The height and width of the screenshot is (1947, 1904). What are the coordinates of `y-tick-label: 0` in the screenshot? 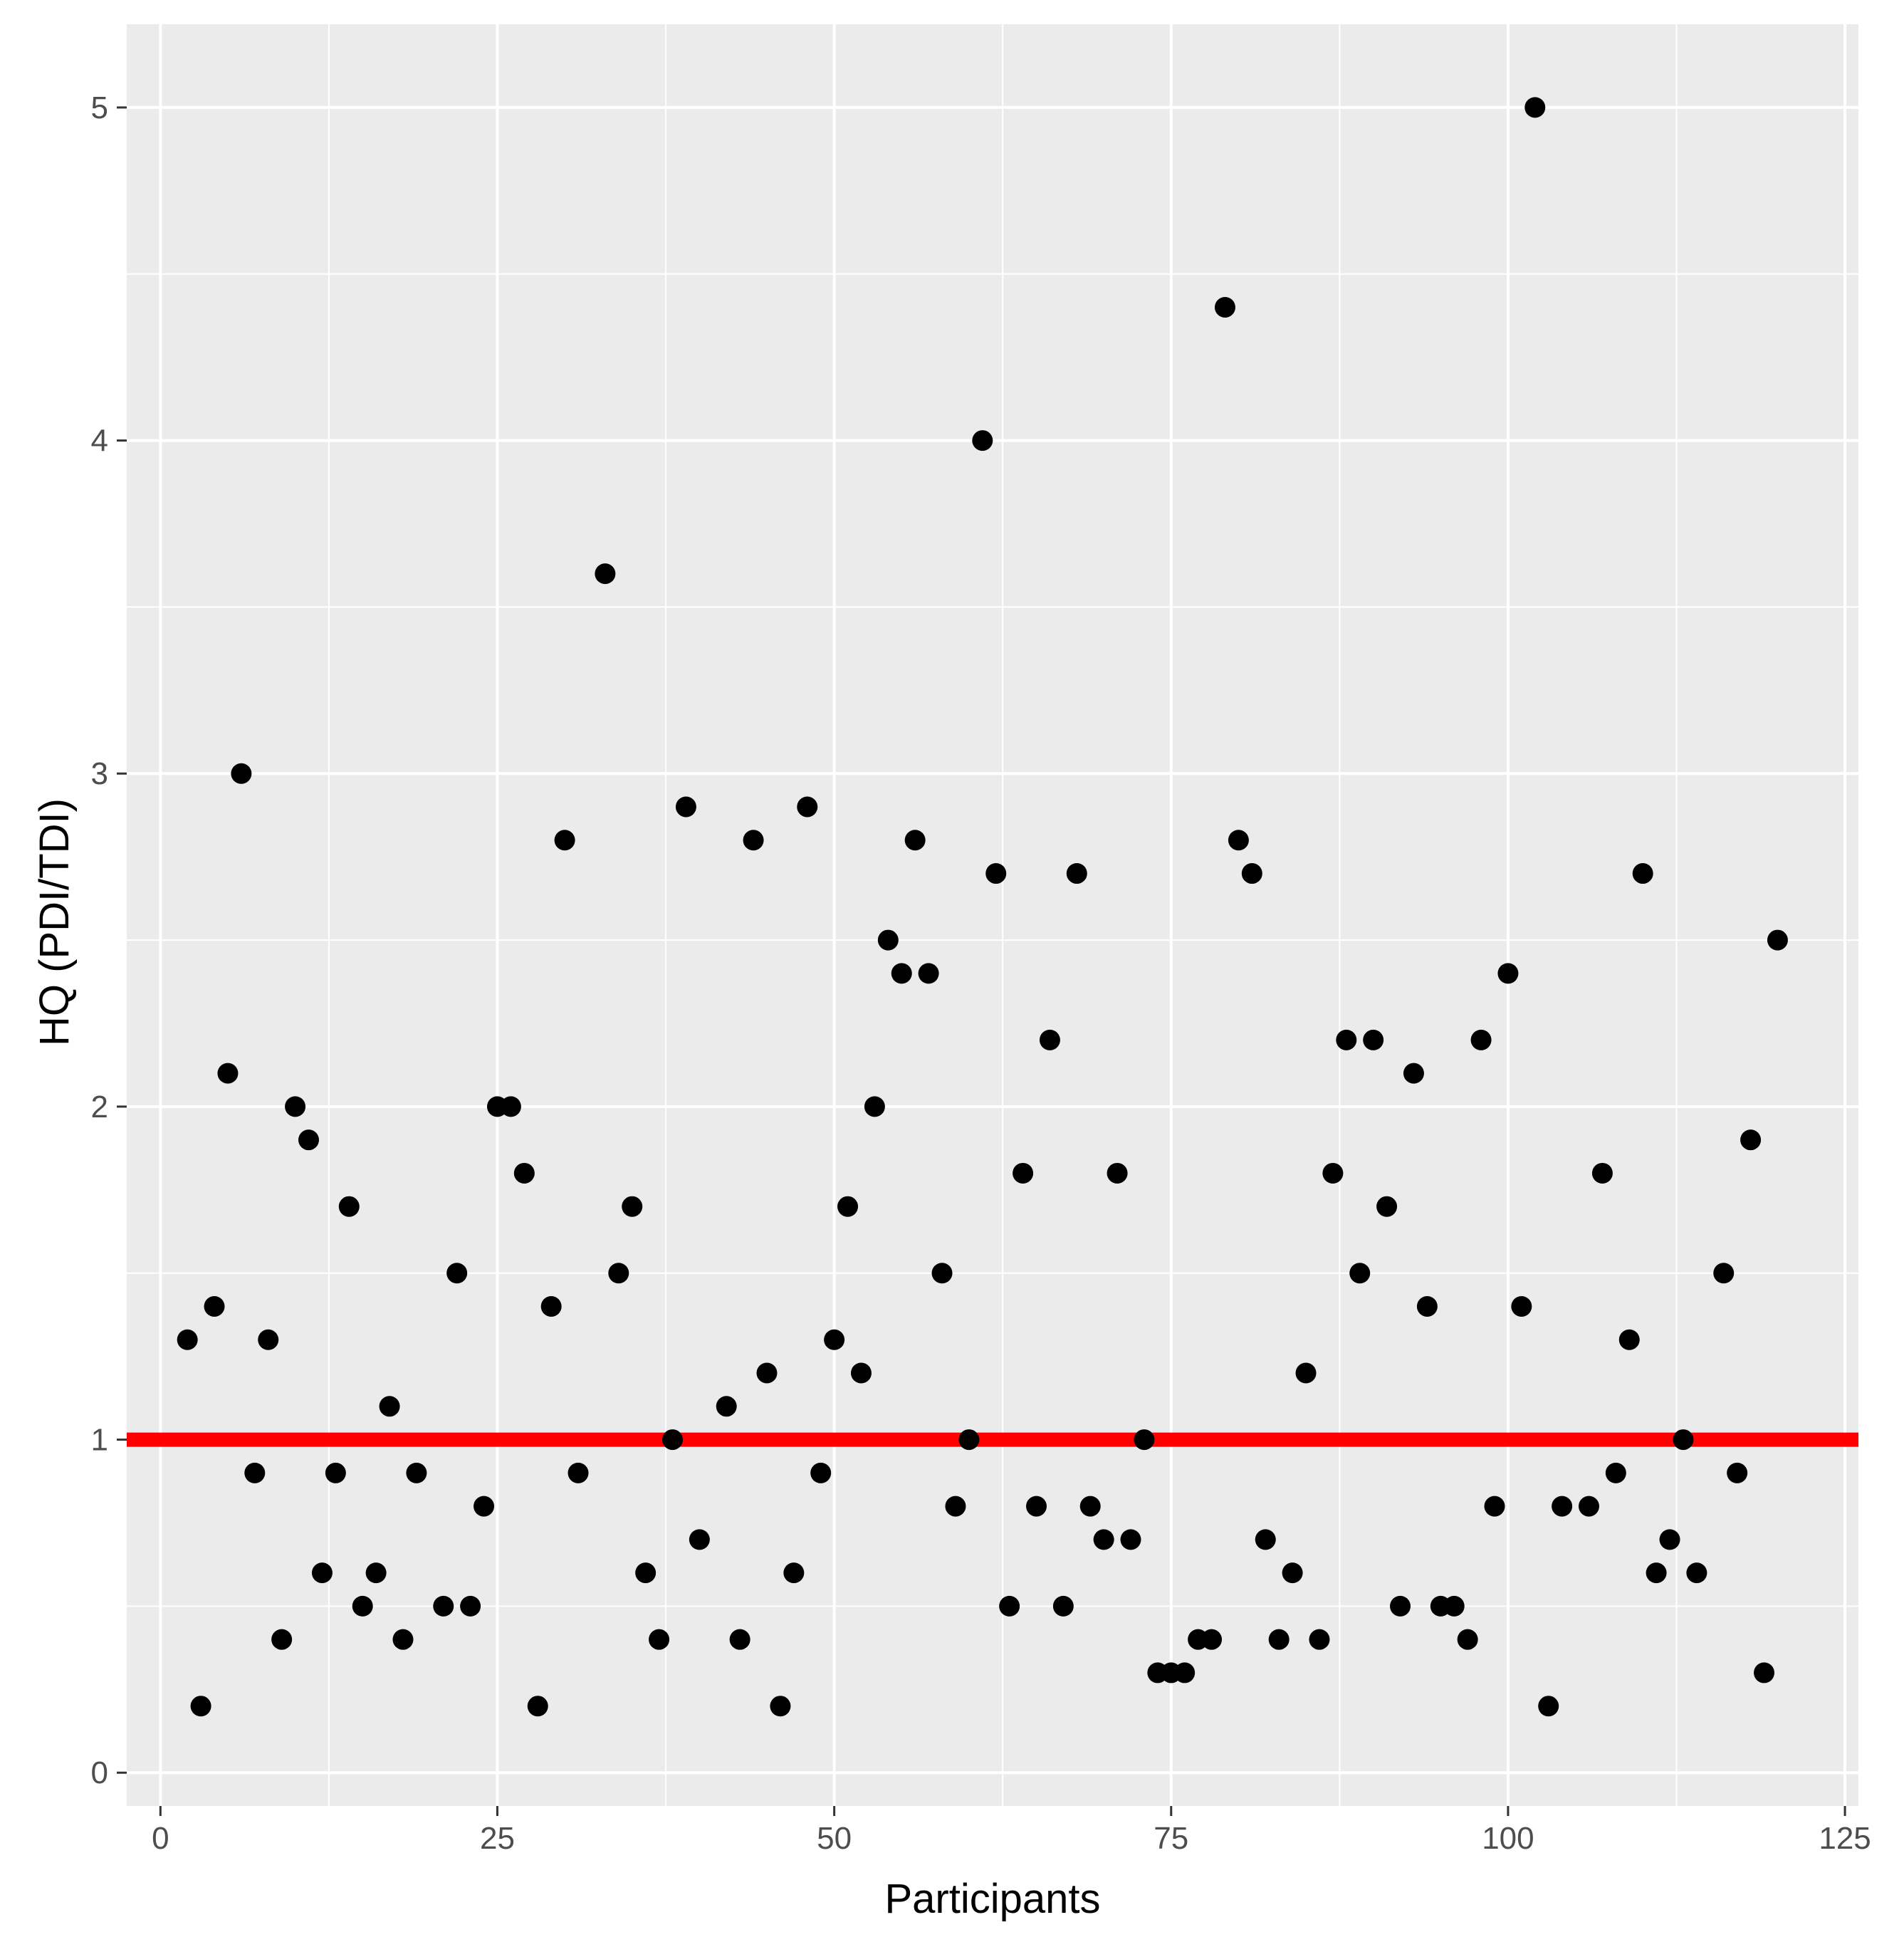 It's located at (99, 1772).